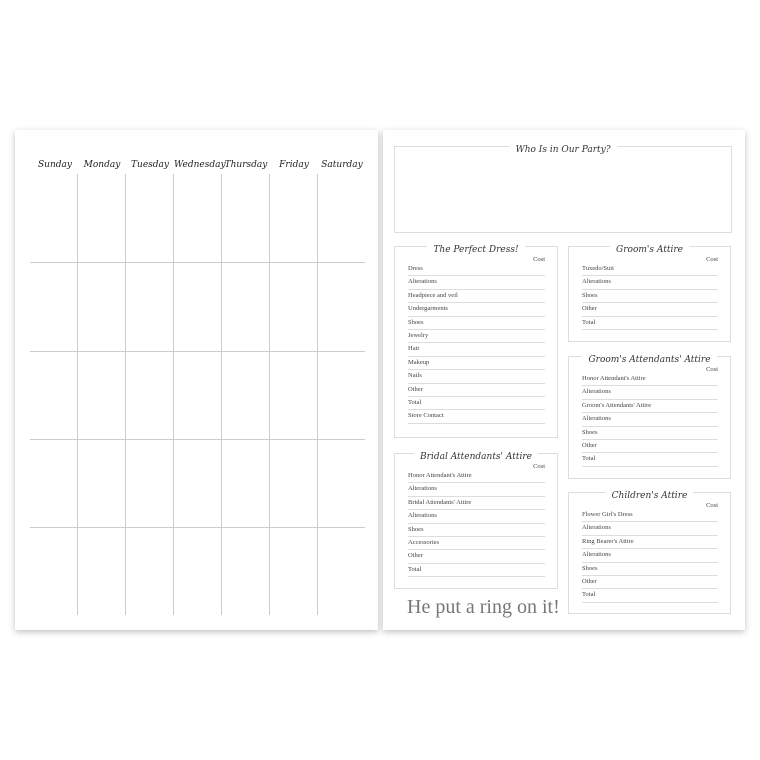  I want to click on line-item: Bridal Attendants' Attire, so click(476, 504).